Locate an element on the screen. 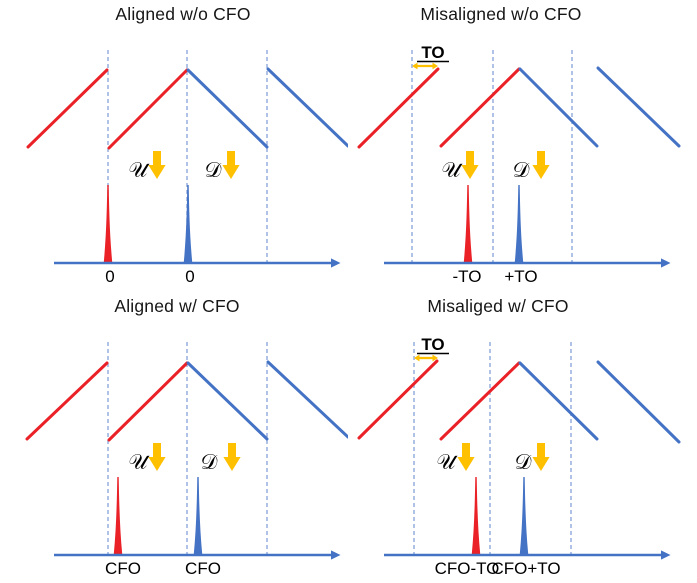 The height and width of the screenshot is (583, 697). panel-title: Misaliged w/ CFO is located at coordinates (498, 306).